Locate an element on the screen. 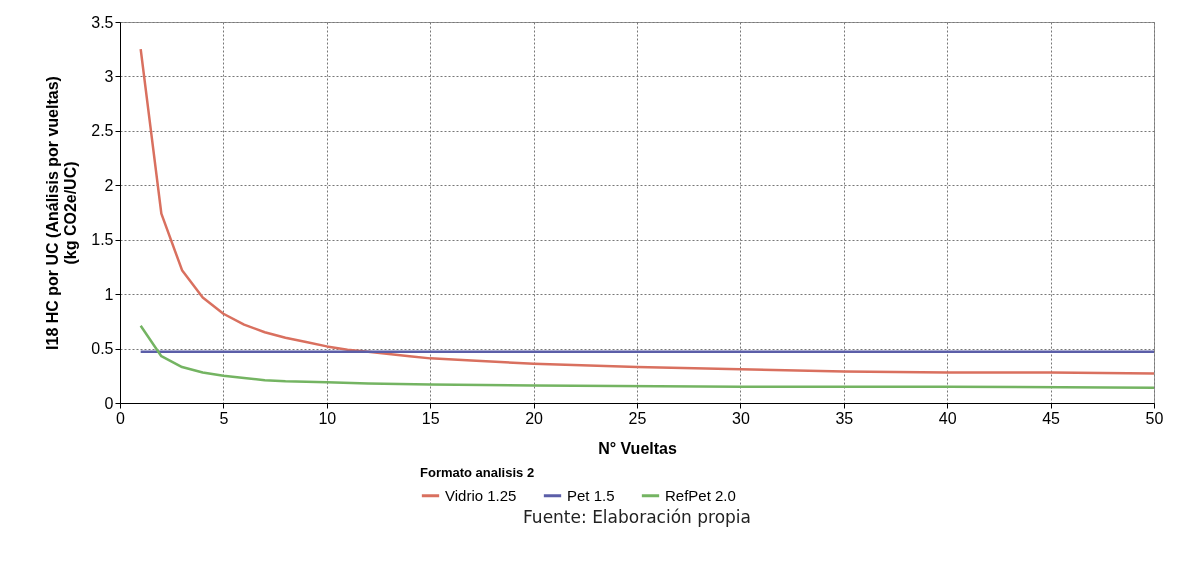 This screenshot has height=563, width=1182. y-tick-label: 1.5 is located at coordinates (102, 240).